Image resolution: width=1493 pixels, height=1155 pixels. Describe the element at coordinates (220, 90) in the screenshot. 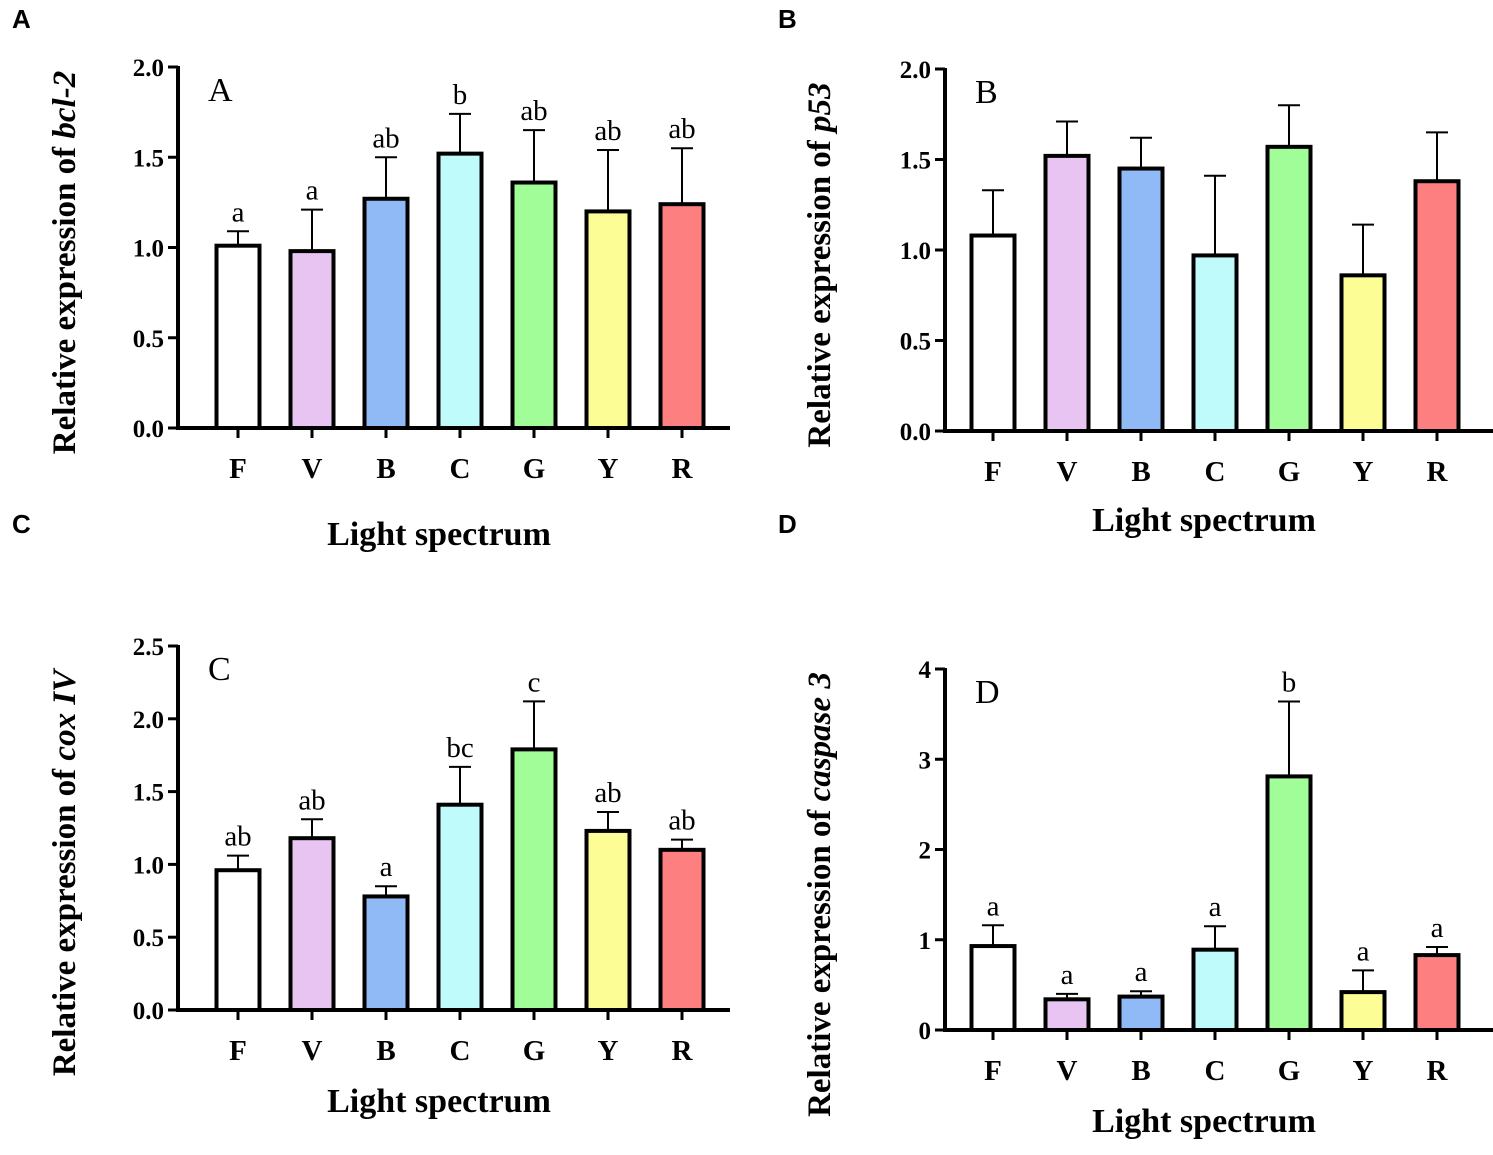

I see `inner-panel-label: A` at that location.